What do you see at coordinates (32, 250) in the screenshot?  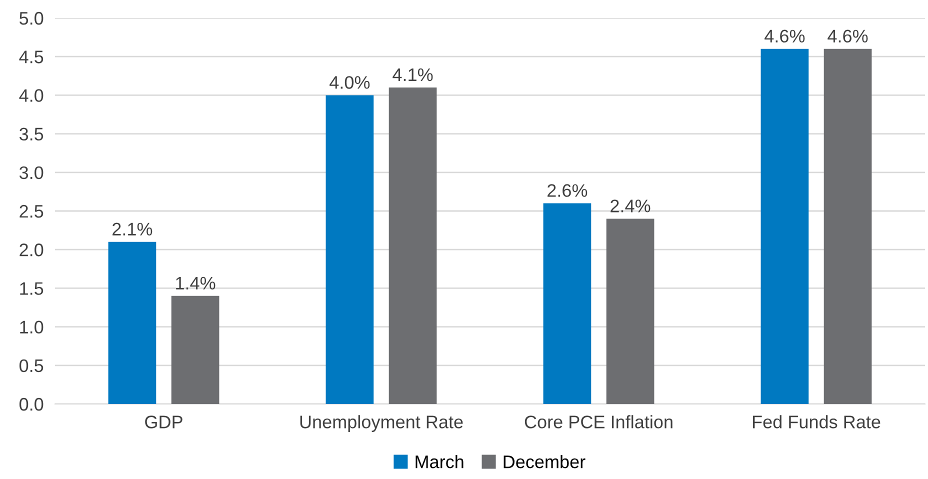 I see `y-tick-label: 2.0` at bounding box center [32, 250].